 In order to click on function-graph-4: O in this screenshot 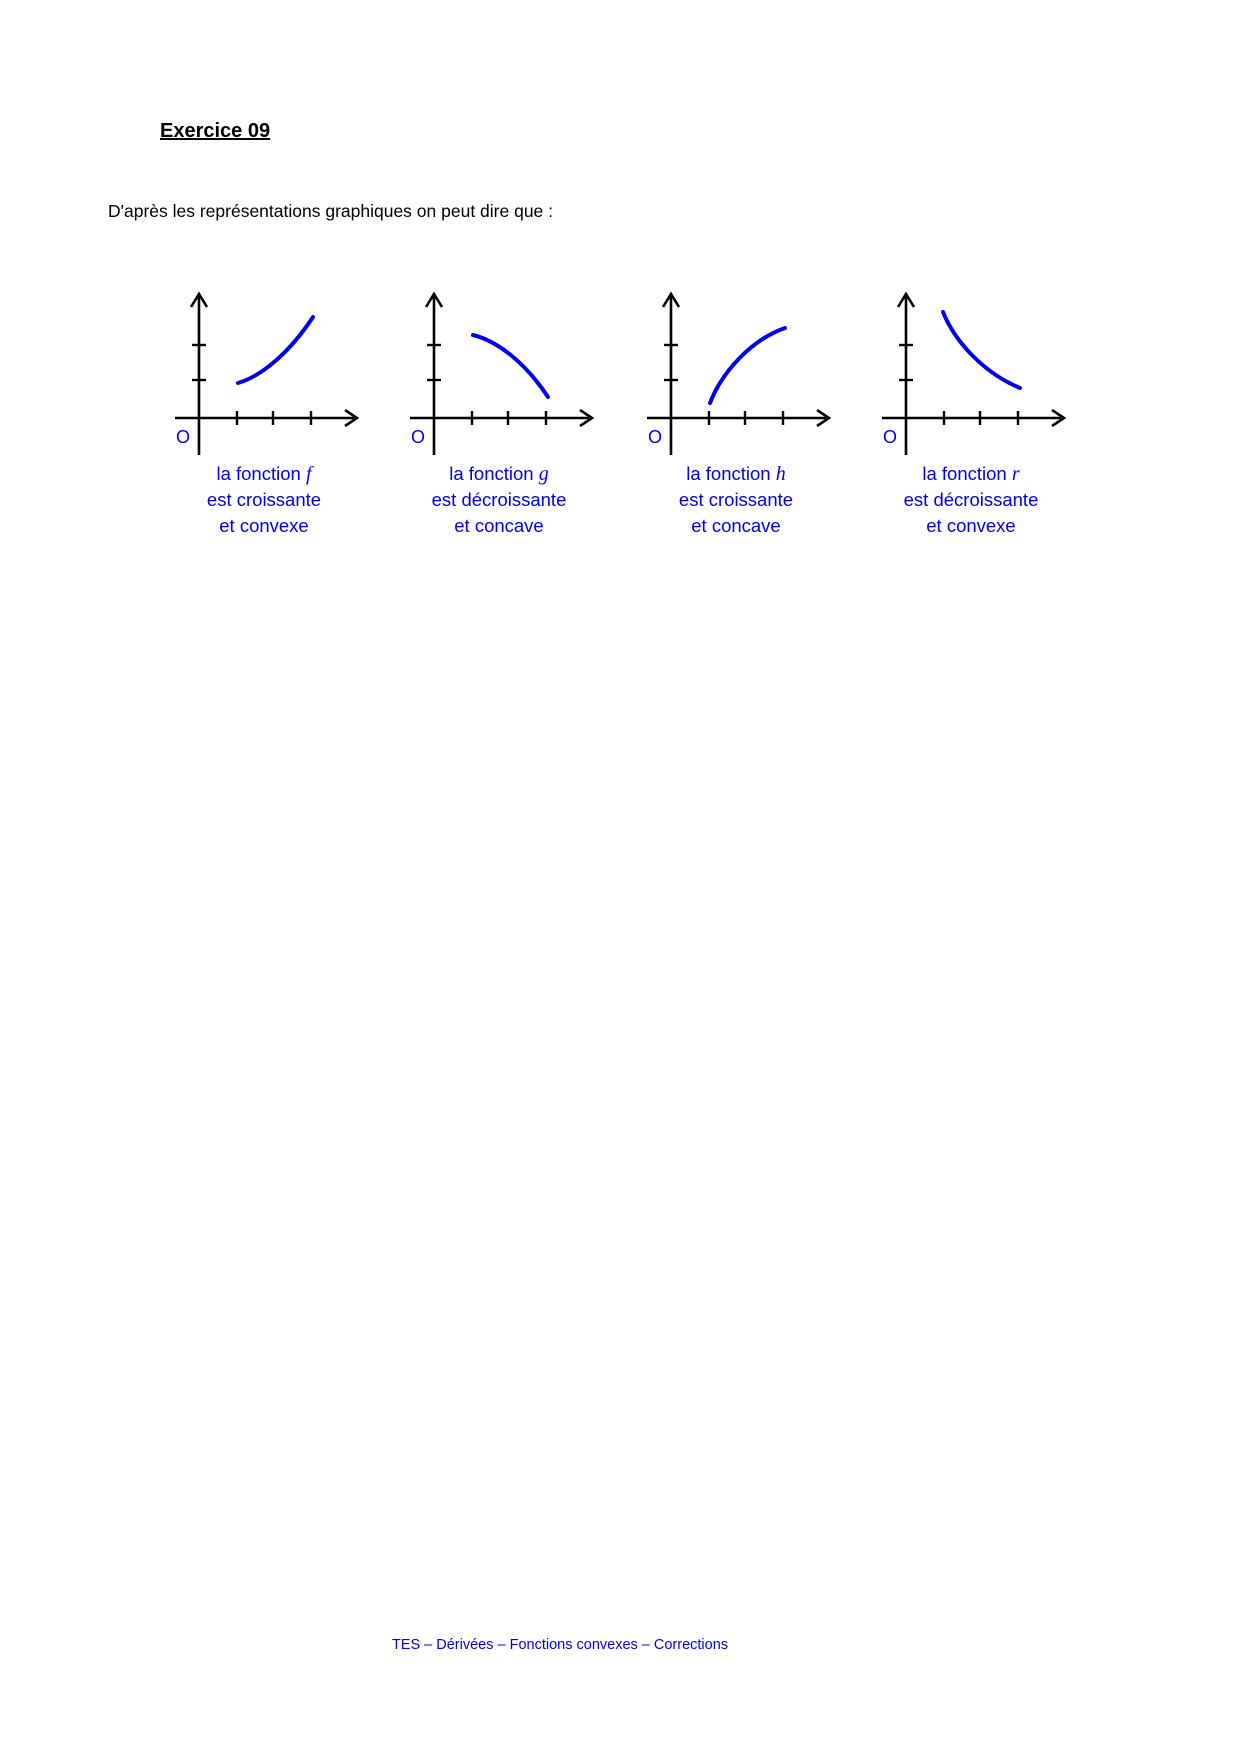, I will do `click(974, 373)`.